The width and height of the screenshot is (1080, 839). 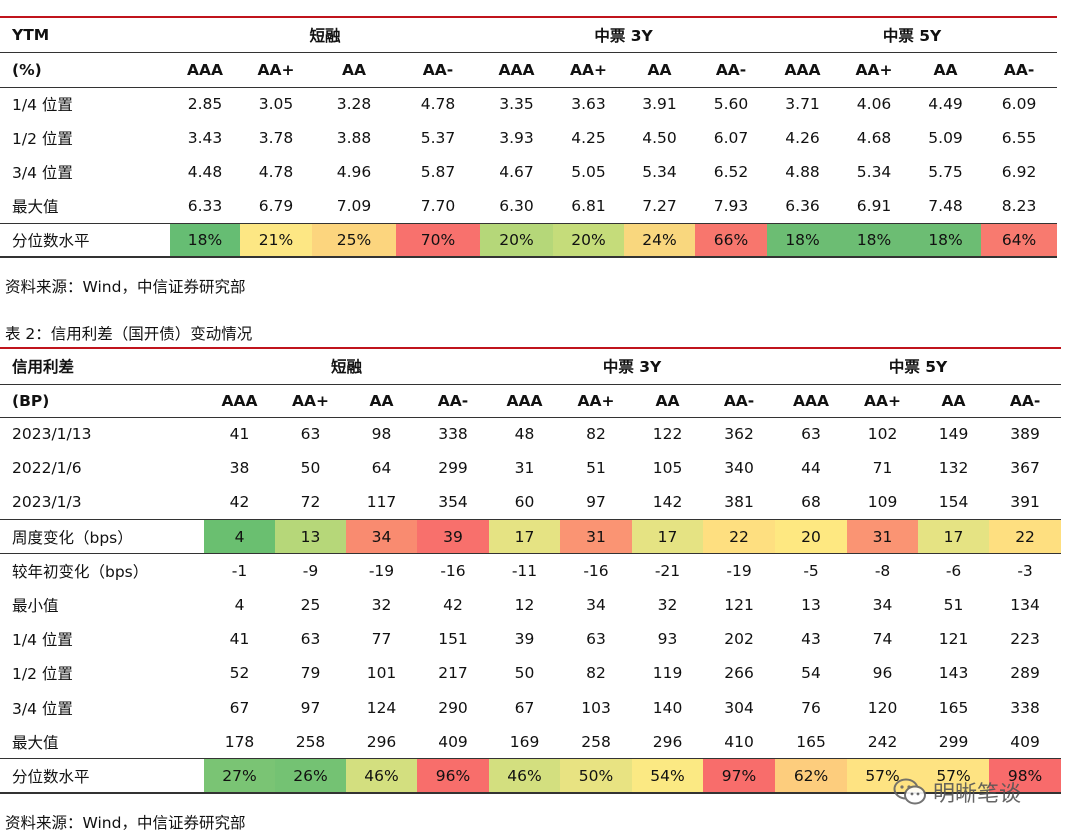 What do you see at coordinates (310, 605) in the screenshot?
I see `table-cell: 25` at bounding box center [310, 605].